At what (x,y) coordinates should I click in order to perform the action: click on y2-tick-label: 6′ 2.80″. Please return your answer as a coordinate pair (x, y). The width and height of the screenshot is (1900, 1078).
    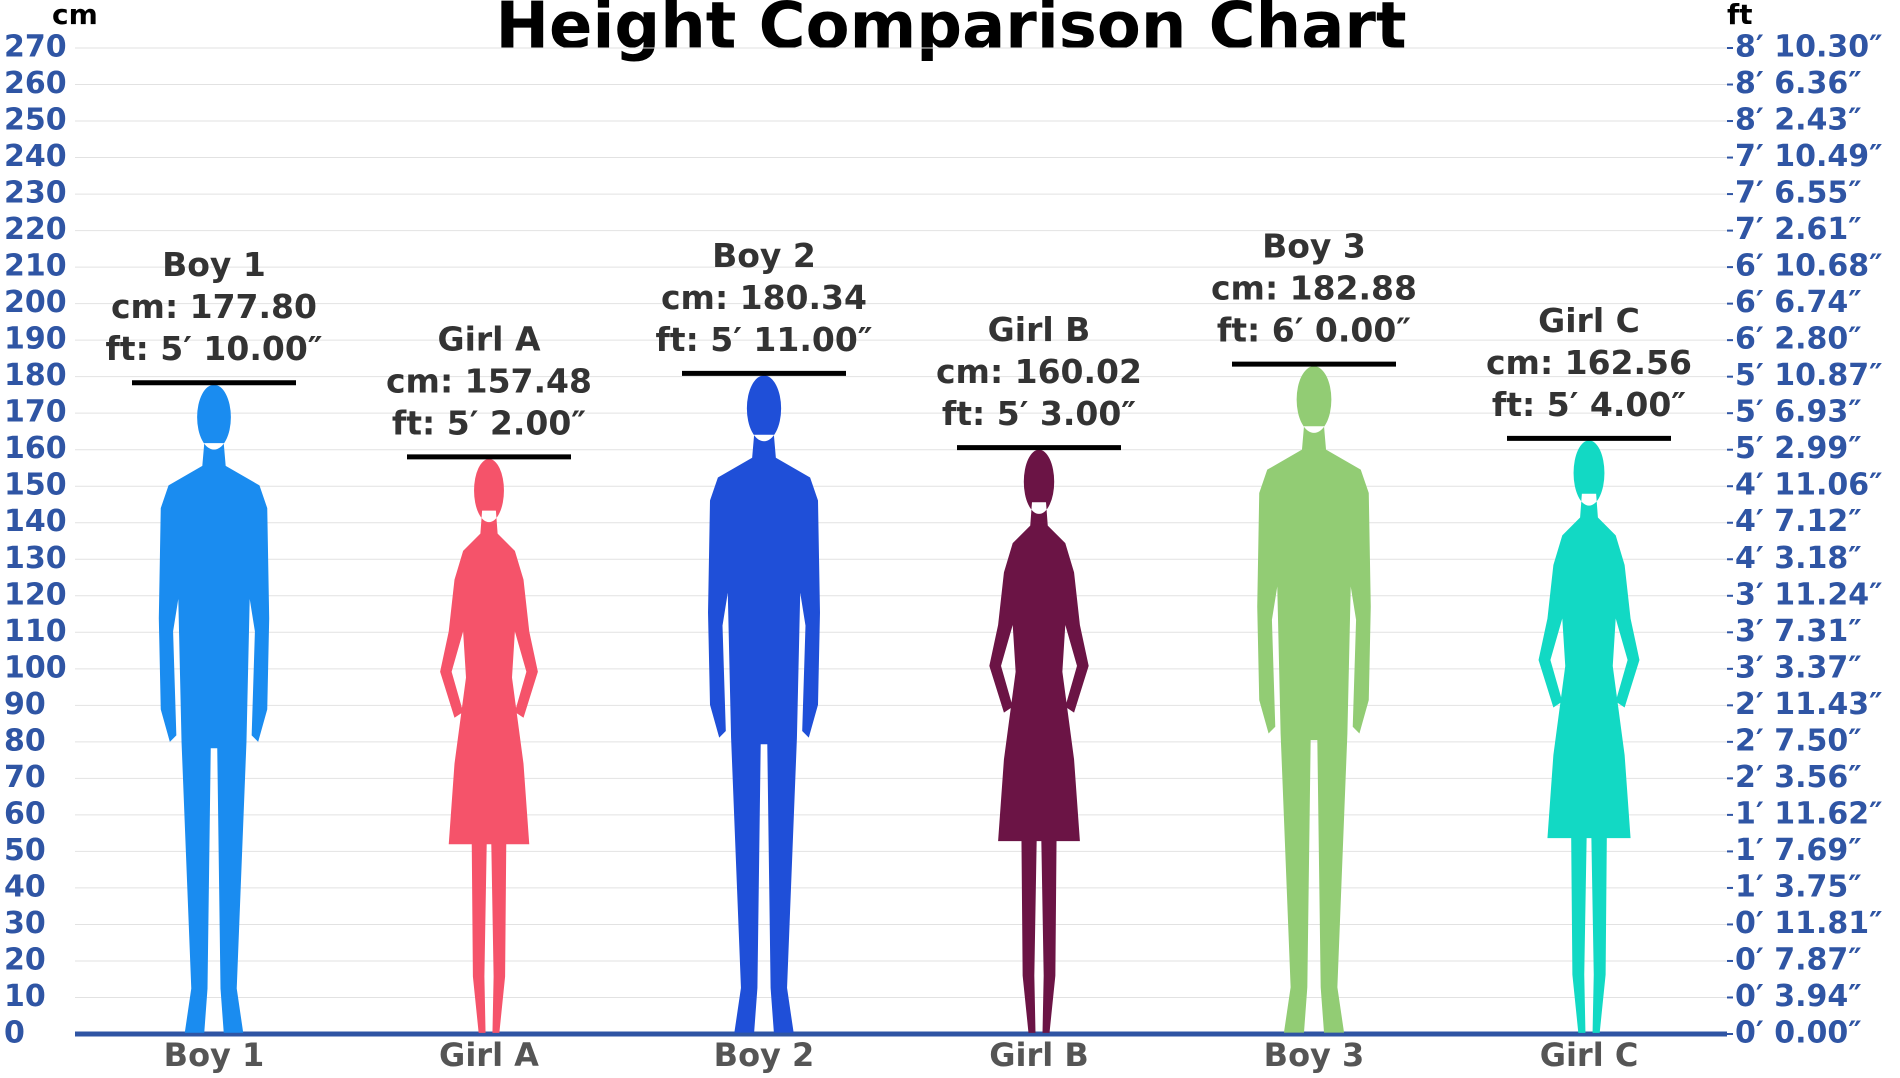
    Looking at the image, I should click on (1798, 339).